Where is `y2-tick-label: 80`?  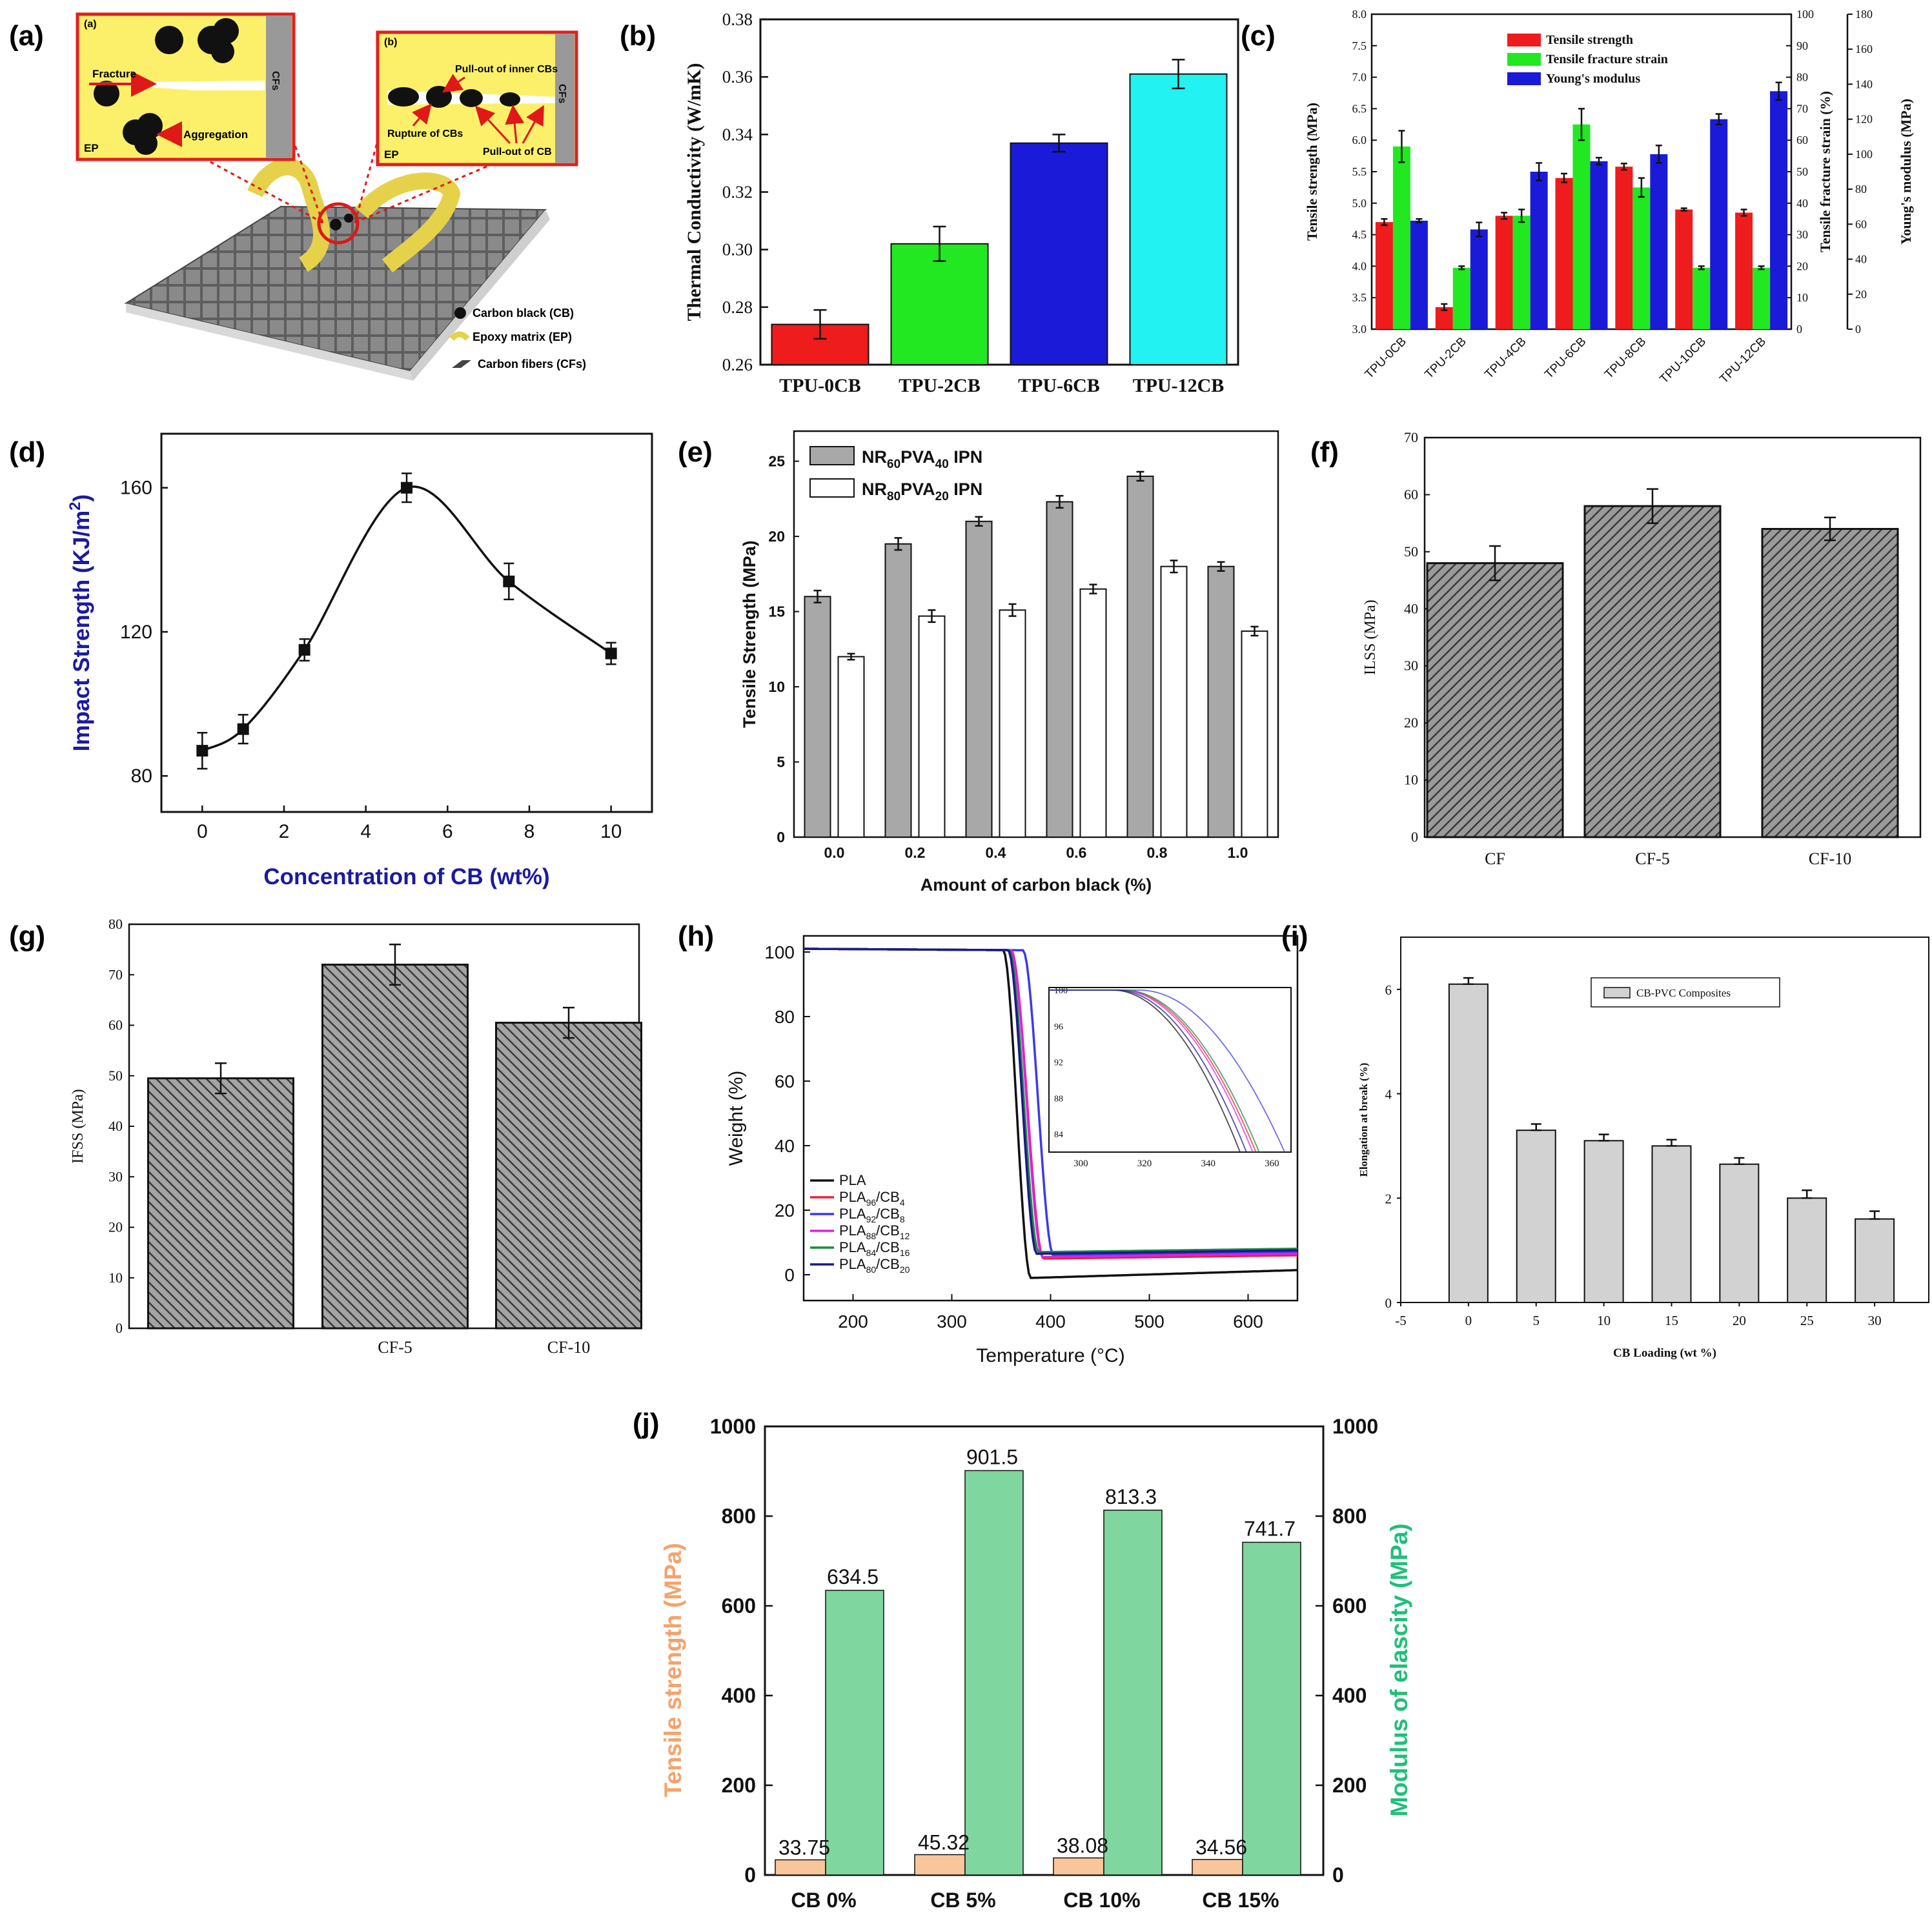
y2-tick-label: 80 is located at coordinates (1802, 77).